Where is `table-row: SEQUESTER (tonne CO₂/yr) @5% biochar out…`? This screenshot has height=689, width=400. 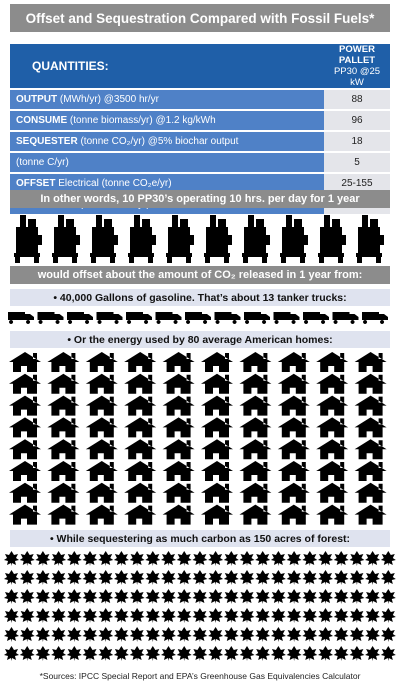
table-row: SEQUESTER (tonne CO₂/yr) @5% biochar out… is located at coordinates (200, 141).